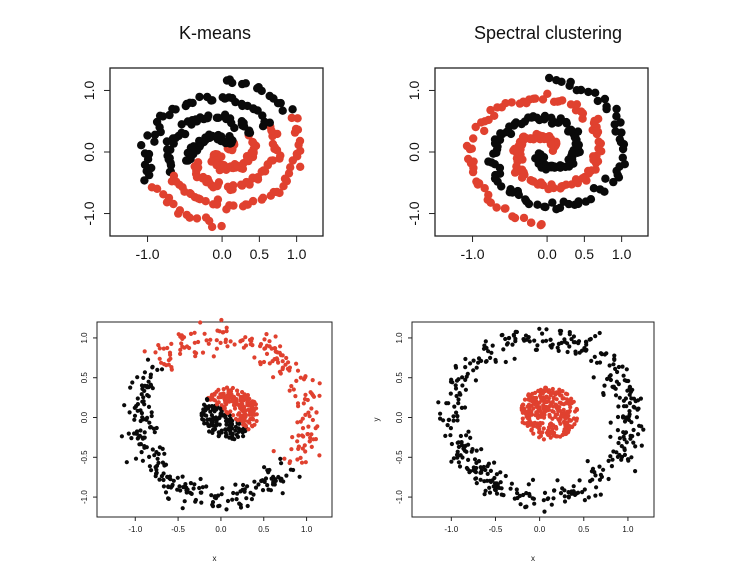  Describe the element at coordinates (215, 558) in the screenshot. I see `x-axis-label: x` at that location.